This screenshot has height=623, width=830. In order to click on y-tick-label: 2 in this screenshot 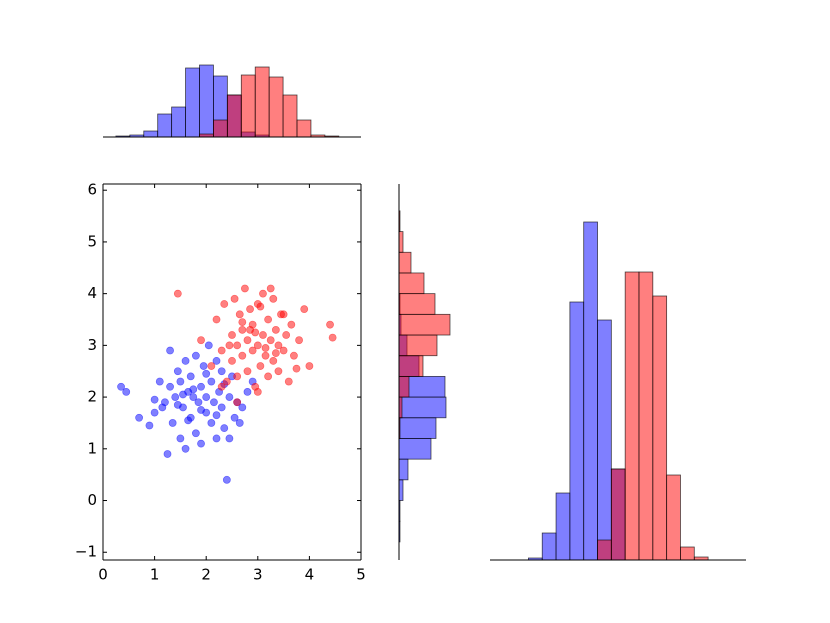, I will do `click(92, 397)`.